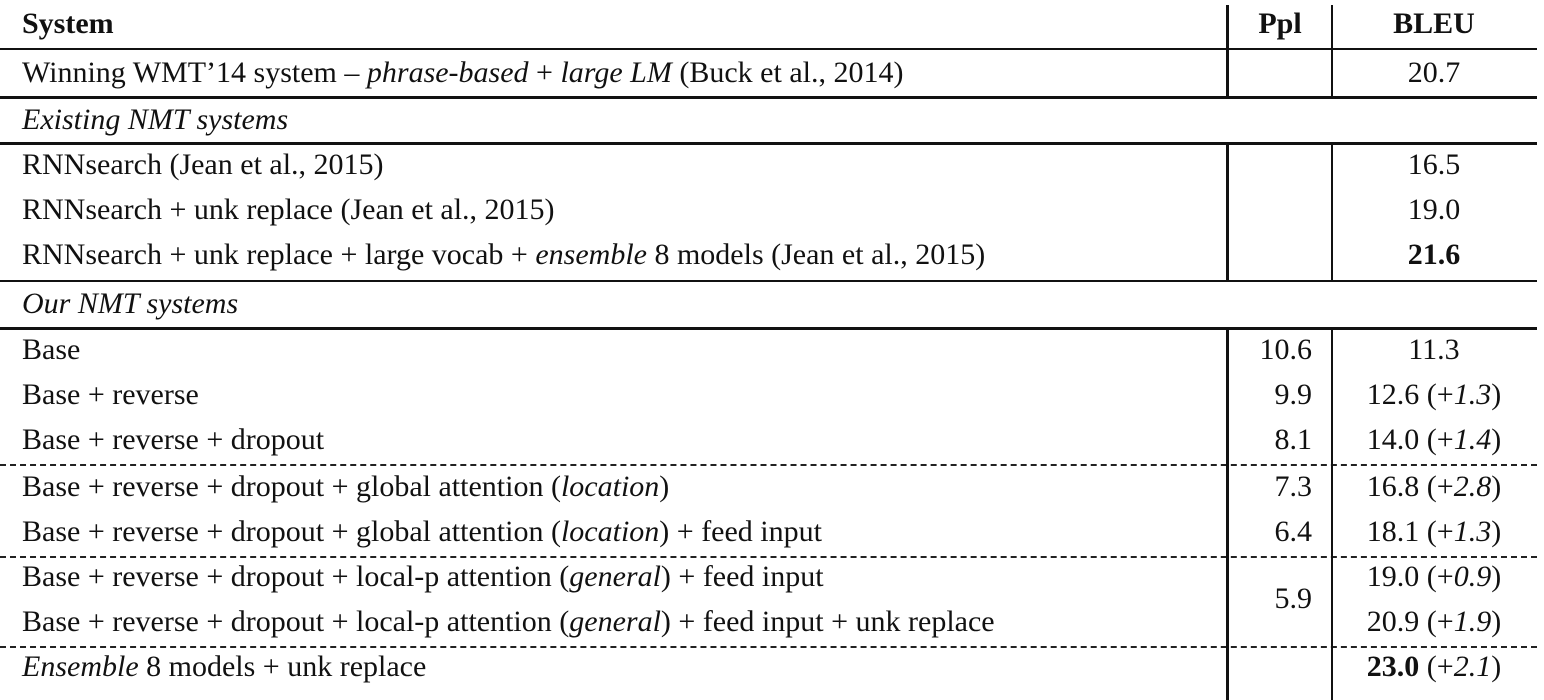 This screenshot has height=700, width=1544. What do you see at coordinates (1293, 439) in the screenshot?
I see `ppl-value: 8.1` at bounding box center [1293, 439].